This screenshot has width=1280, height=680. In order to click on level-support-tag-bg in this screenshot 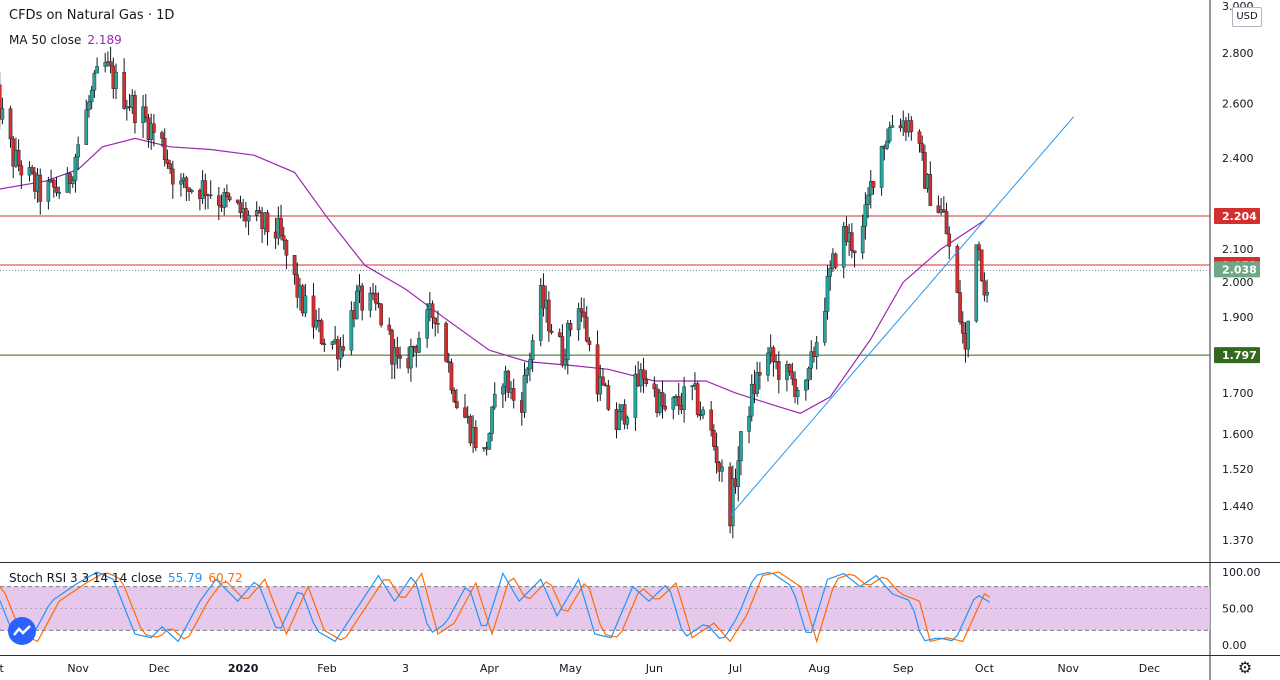, I will do `click(1237, 355)`.